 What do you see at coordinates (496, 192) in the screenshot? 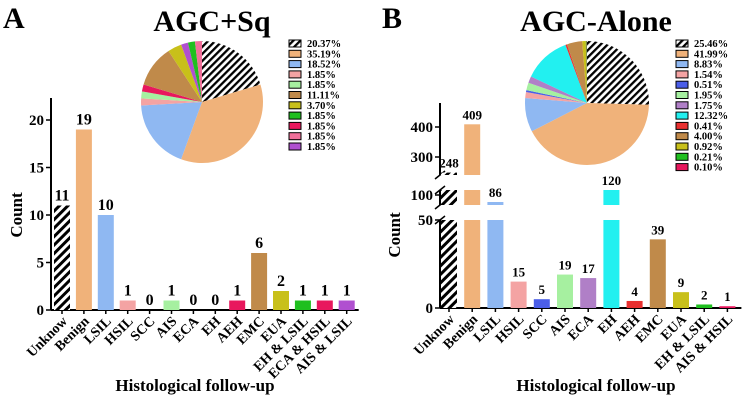
I see `value-label: 86` at bounding box center [496, 192].